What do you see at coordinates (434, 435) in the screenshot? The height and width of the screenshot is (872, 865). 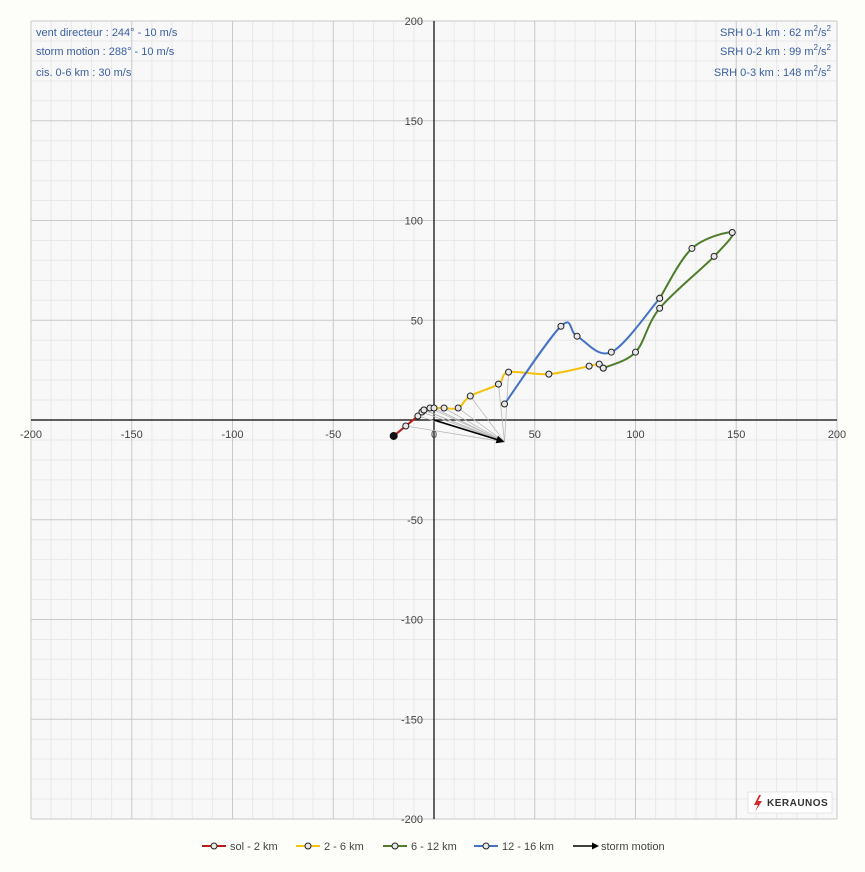 I see `x-tick-label: 0` at bounding box center [434, 435].